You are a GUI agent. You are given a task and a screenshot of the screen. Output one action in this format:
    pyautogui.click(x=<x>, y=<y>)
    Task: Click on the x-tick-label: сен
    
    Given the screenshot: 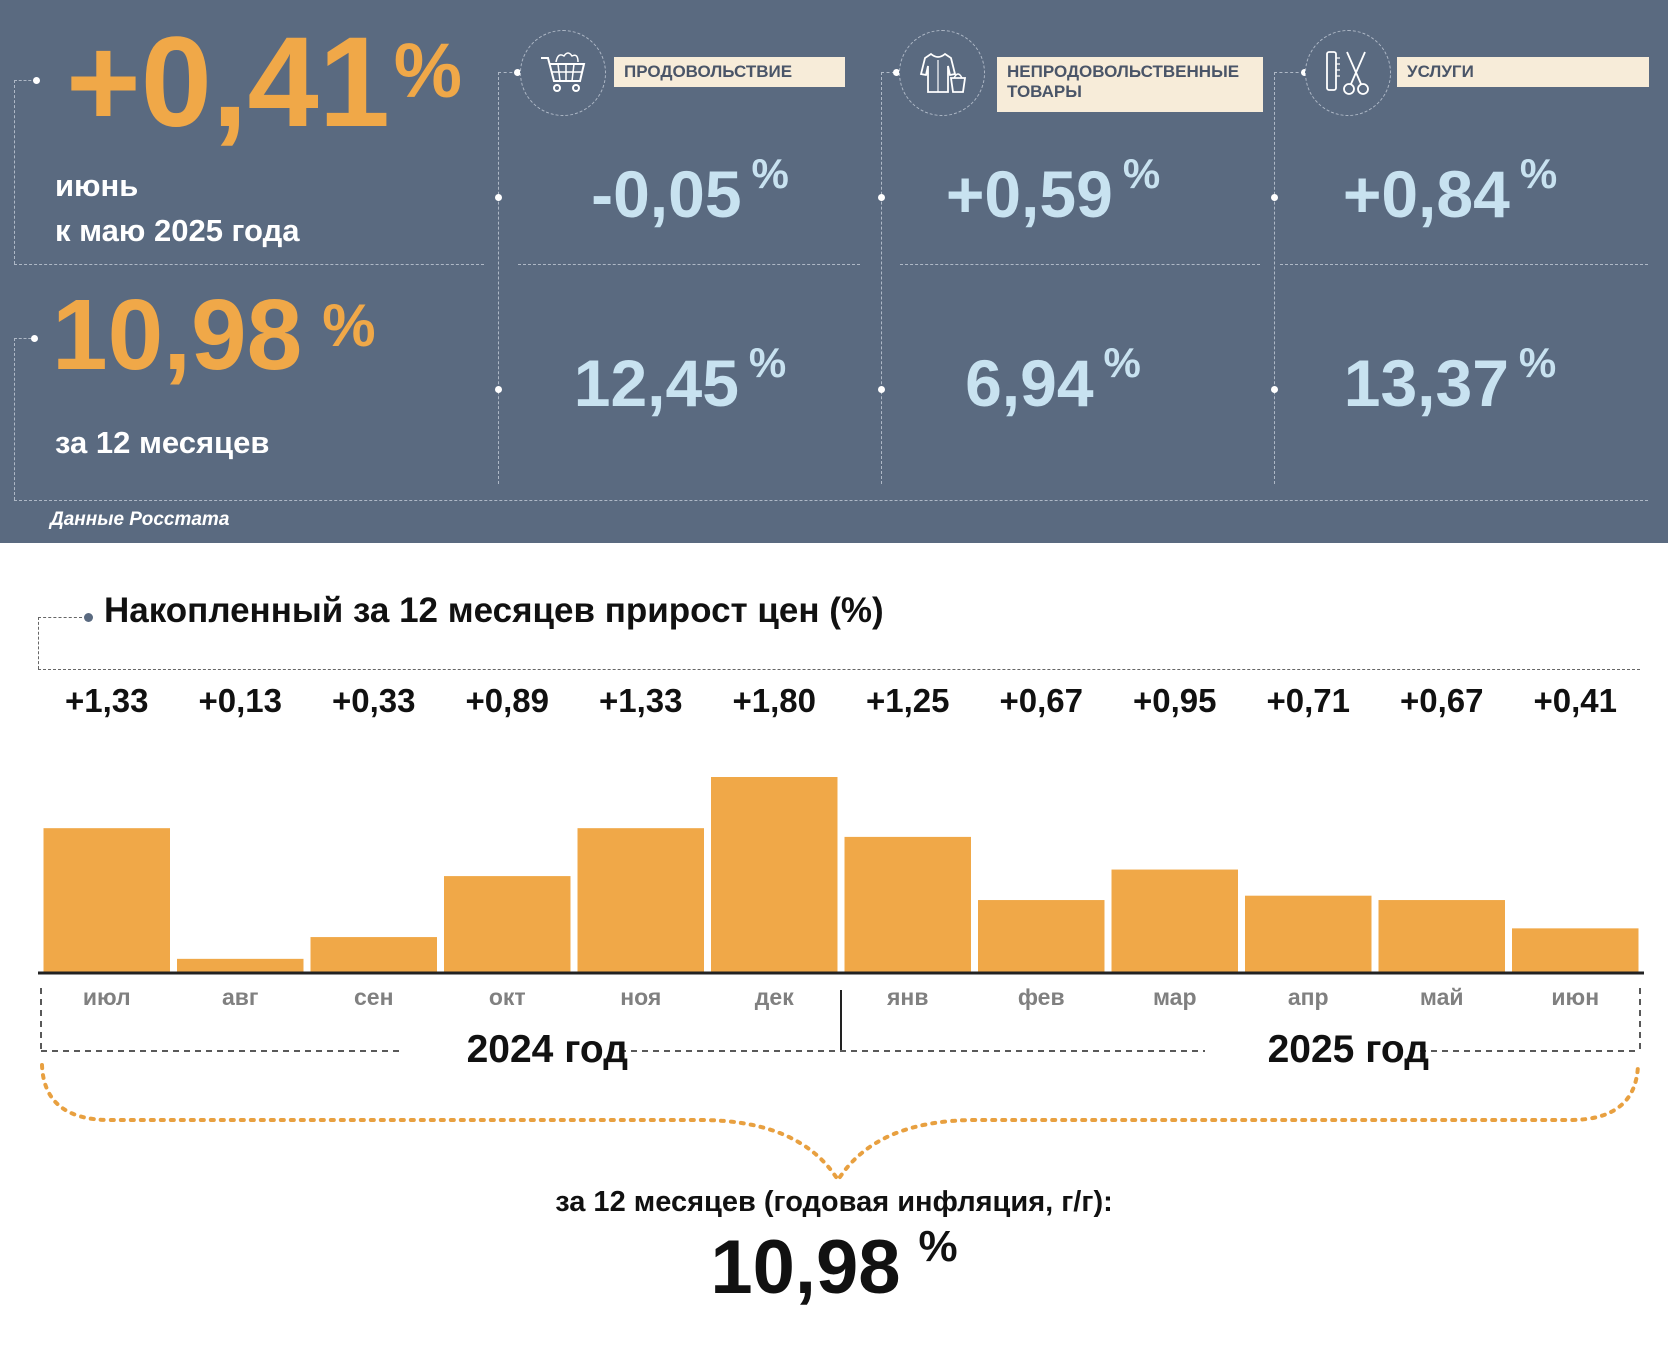 What is the action you would take?
    pyautogui.click(x=373, y=997)
    